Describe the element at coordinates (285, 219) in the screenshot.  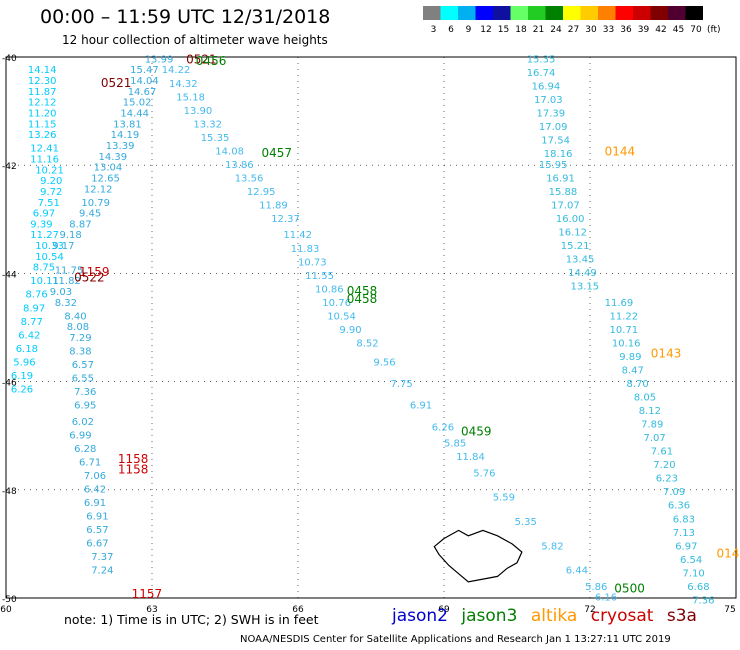
I see `wave-height-label: 12.37` at that location.